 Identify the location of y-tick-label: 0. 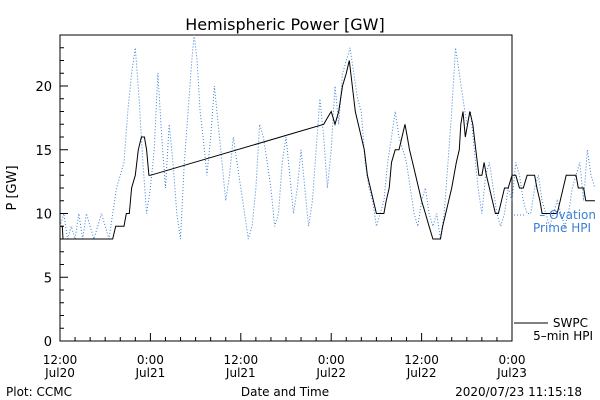
(48, 342).